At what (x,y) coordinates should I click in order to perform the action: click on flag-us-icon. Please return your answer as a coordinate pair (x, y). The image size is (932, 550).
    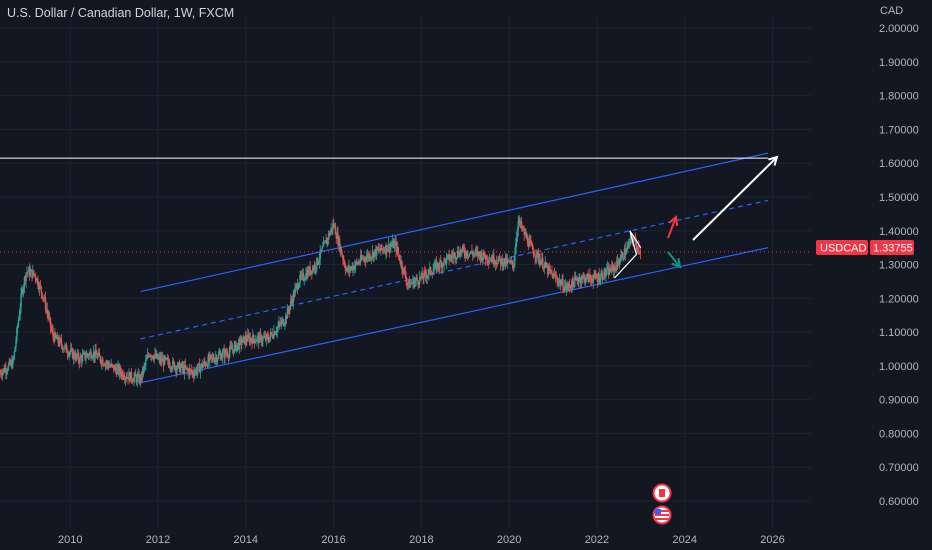
    Looking at the image, I should click on (662, 515).